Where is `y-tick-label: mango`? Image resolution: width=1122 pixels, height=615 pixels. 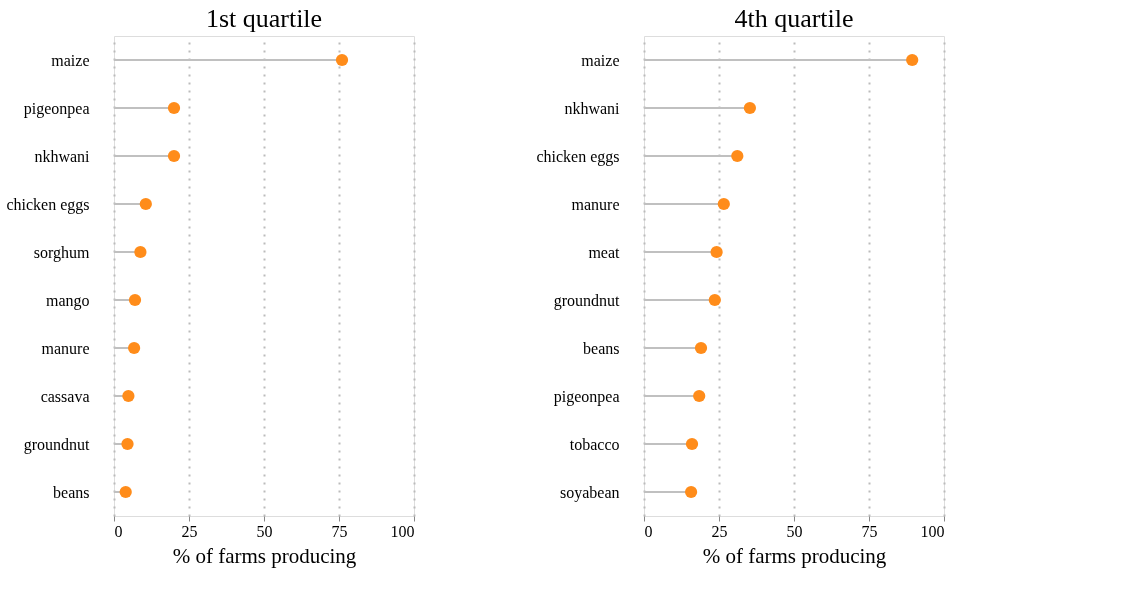
y-tick-label: mango is located at coordinates (67, 300).